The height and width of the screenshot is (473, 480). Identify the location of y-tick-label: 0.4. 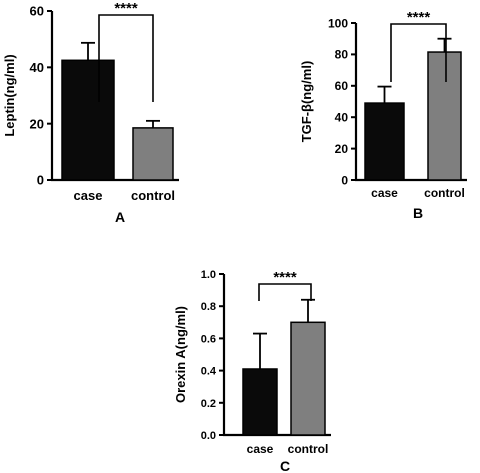
(209, 372).